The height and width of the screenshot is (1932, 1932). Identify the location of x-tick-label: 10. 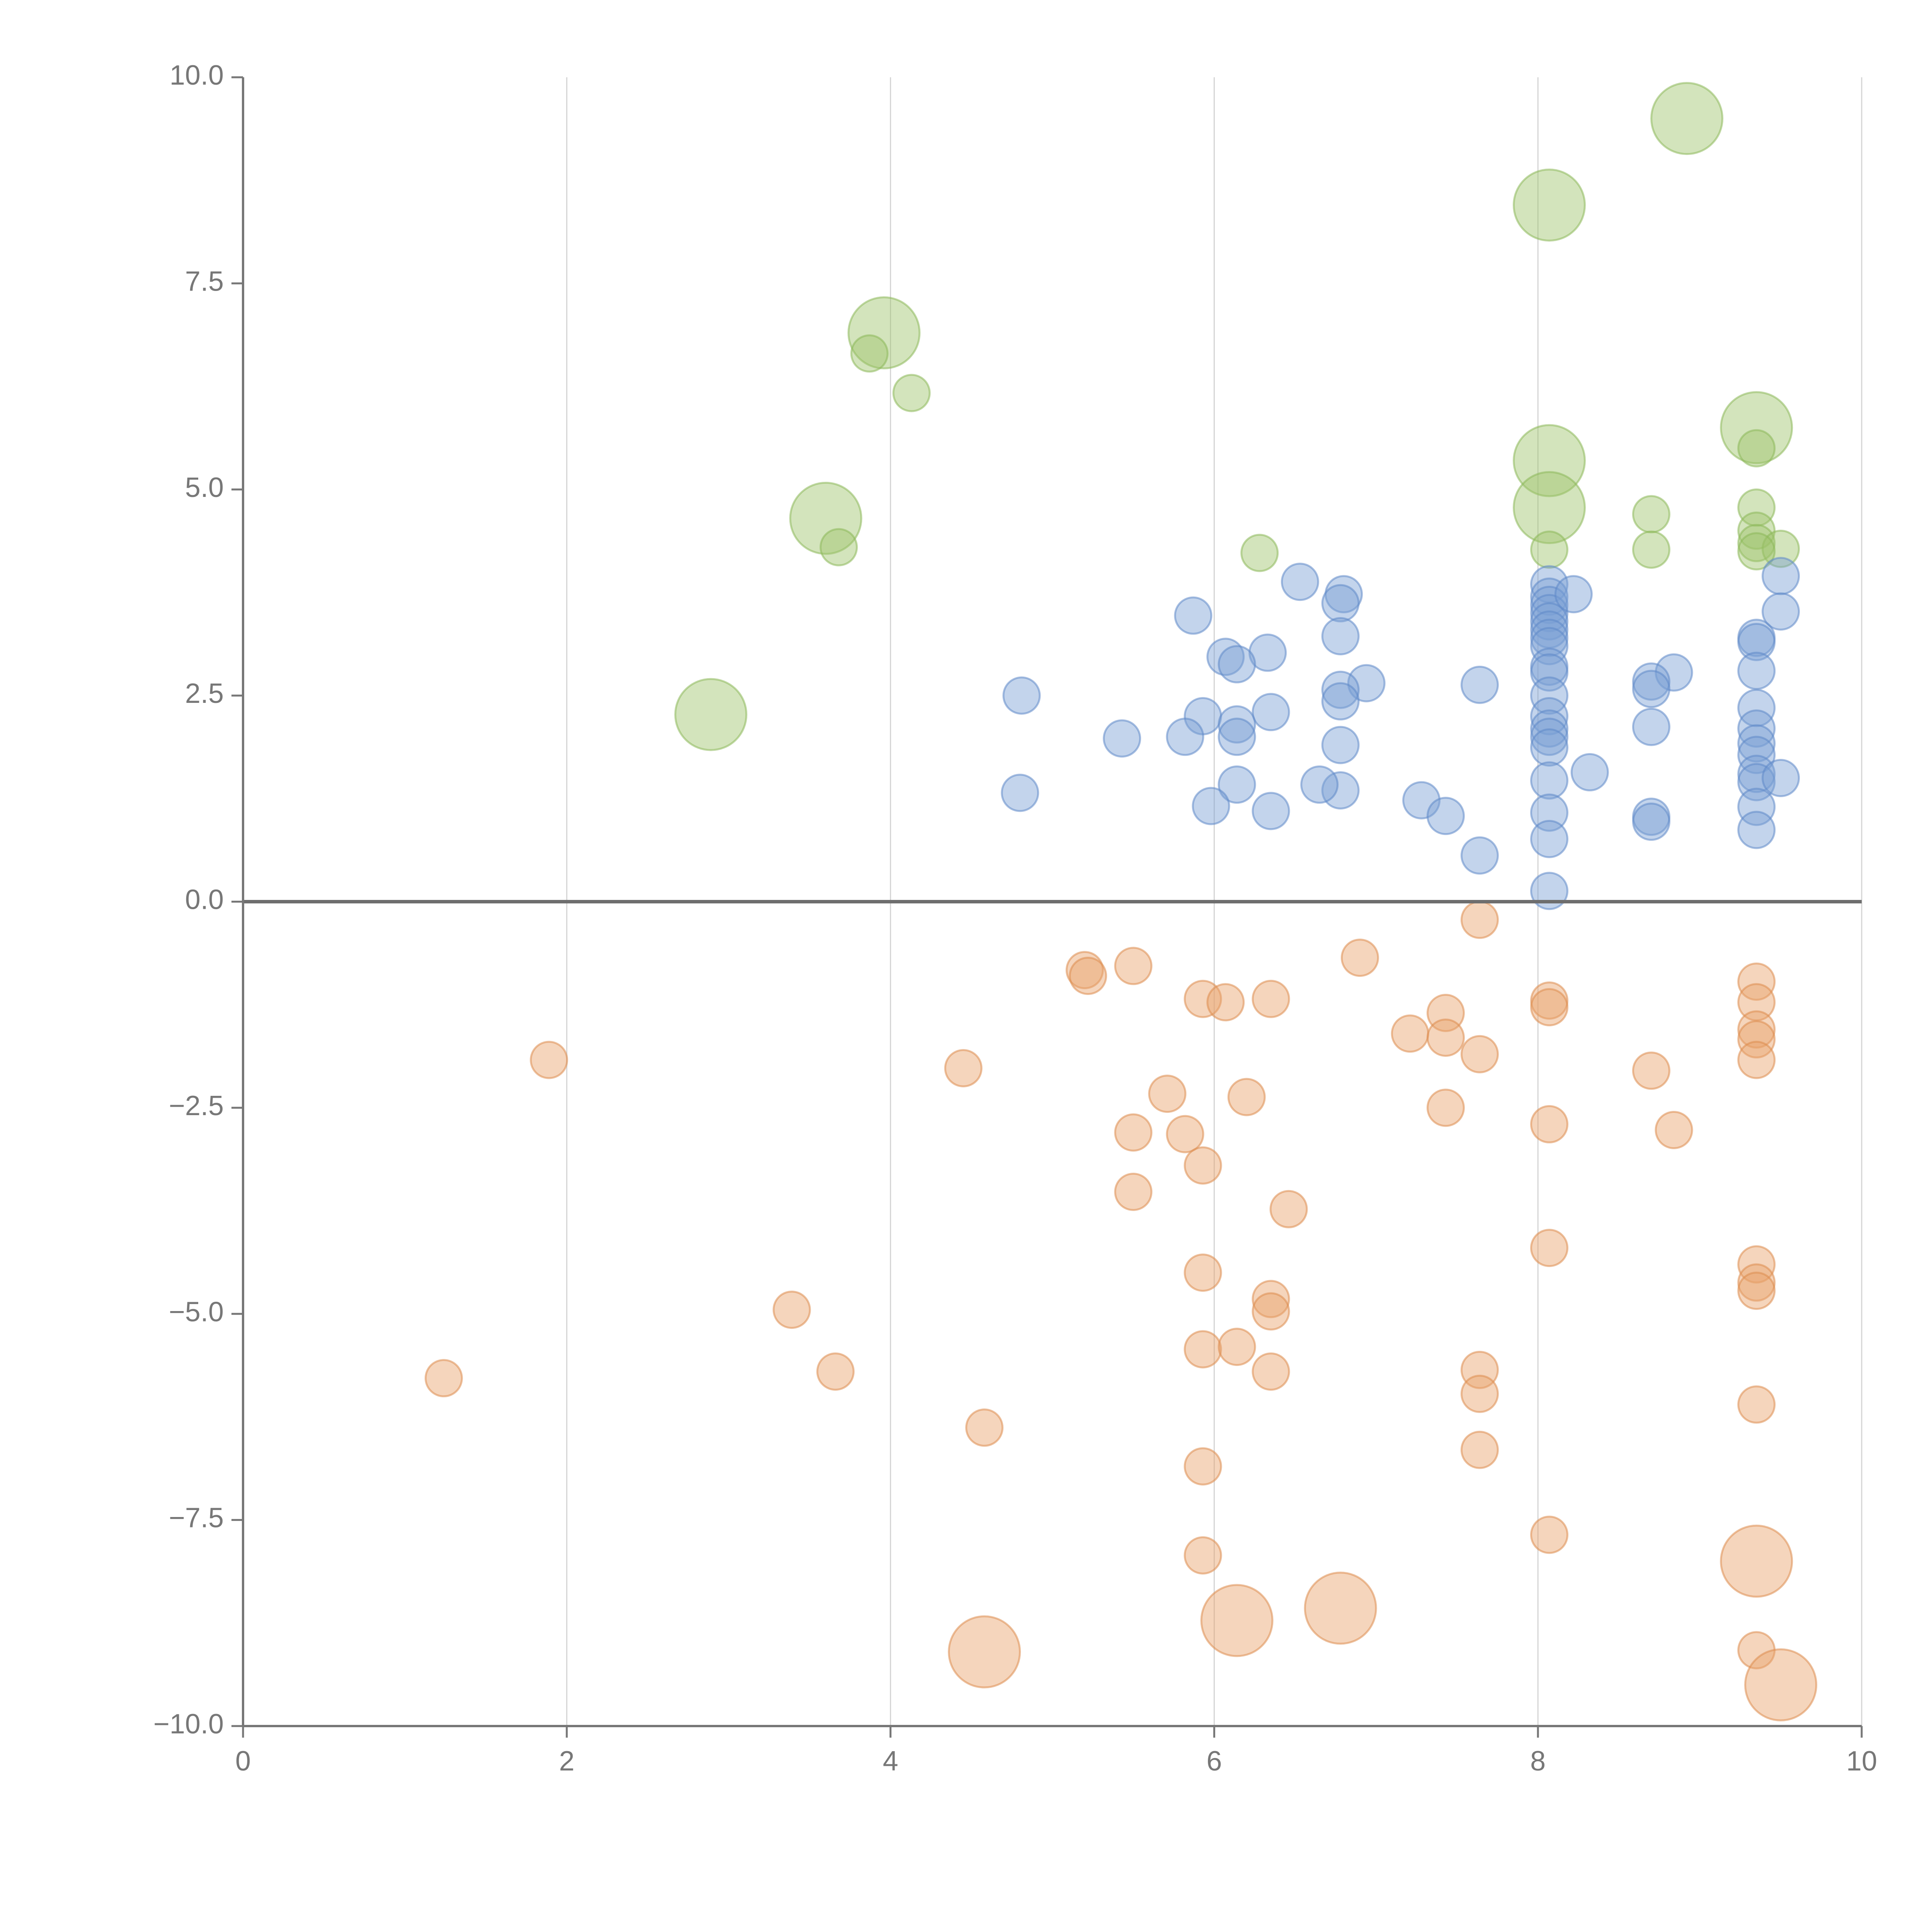
(1862, 1761).